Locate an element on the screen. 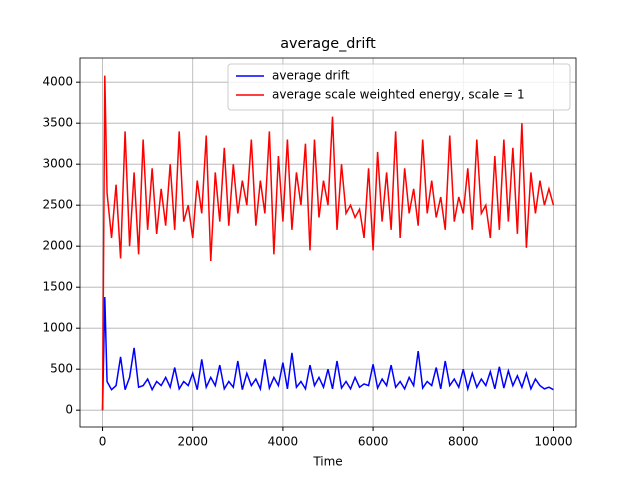  y-tick-label: 2000 is located at coordinates (57, 246).